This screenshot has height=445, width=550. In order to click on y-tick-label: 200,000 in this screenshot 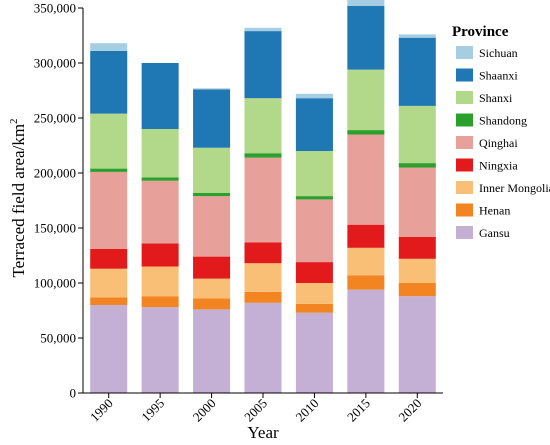, I will do `click(55, 173)`.